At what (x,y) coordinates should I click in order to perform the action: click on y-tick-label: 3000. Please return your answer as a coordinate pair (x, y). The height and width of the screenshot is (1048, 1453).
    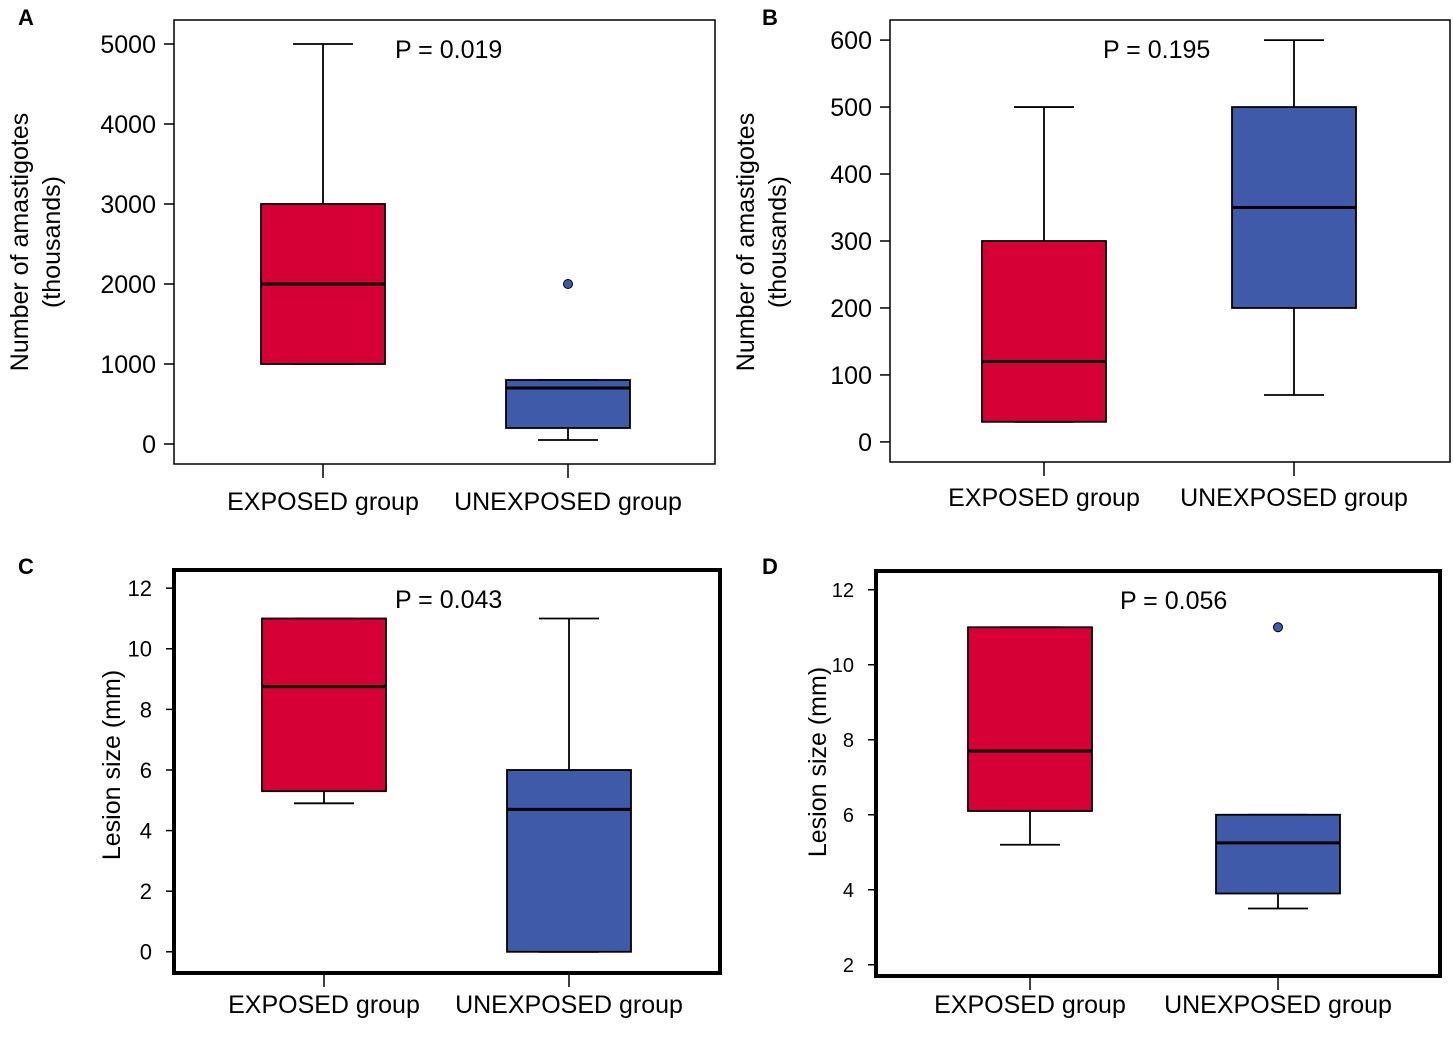
    Looking at the image, I should click on (128, 205).